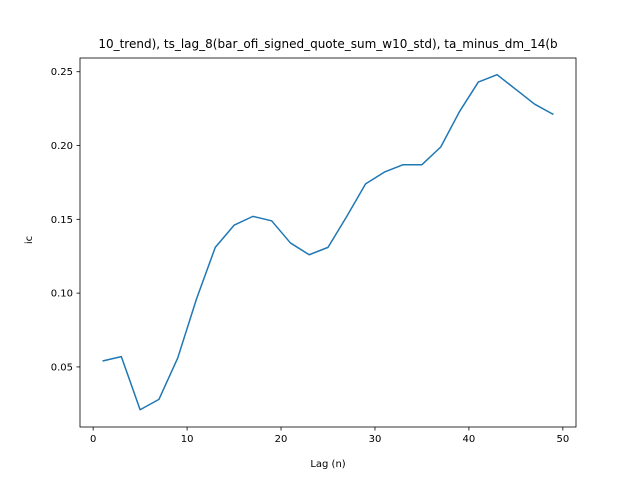  I want to click on x-tick-label: 40, so click(469, 439).